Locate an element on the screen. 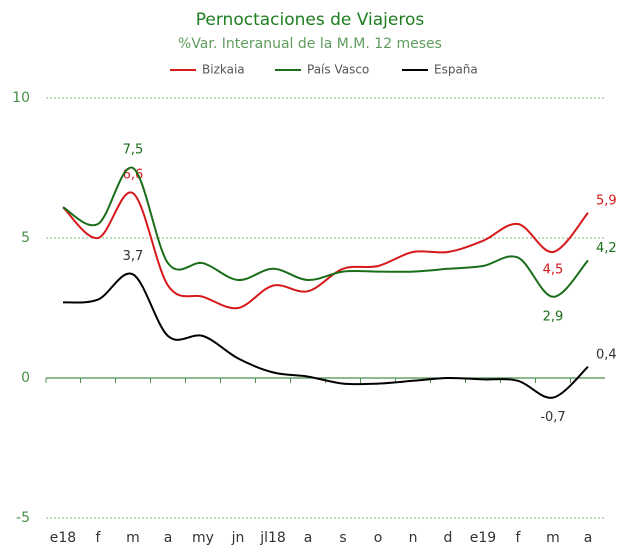 This screenshot has width=621, height=546. data-label: 4,5 is located at coordinates (553, 270).